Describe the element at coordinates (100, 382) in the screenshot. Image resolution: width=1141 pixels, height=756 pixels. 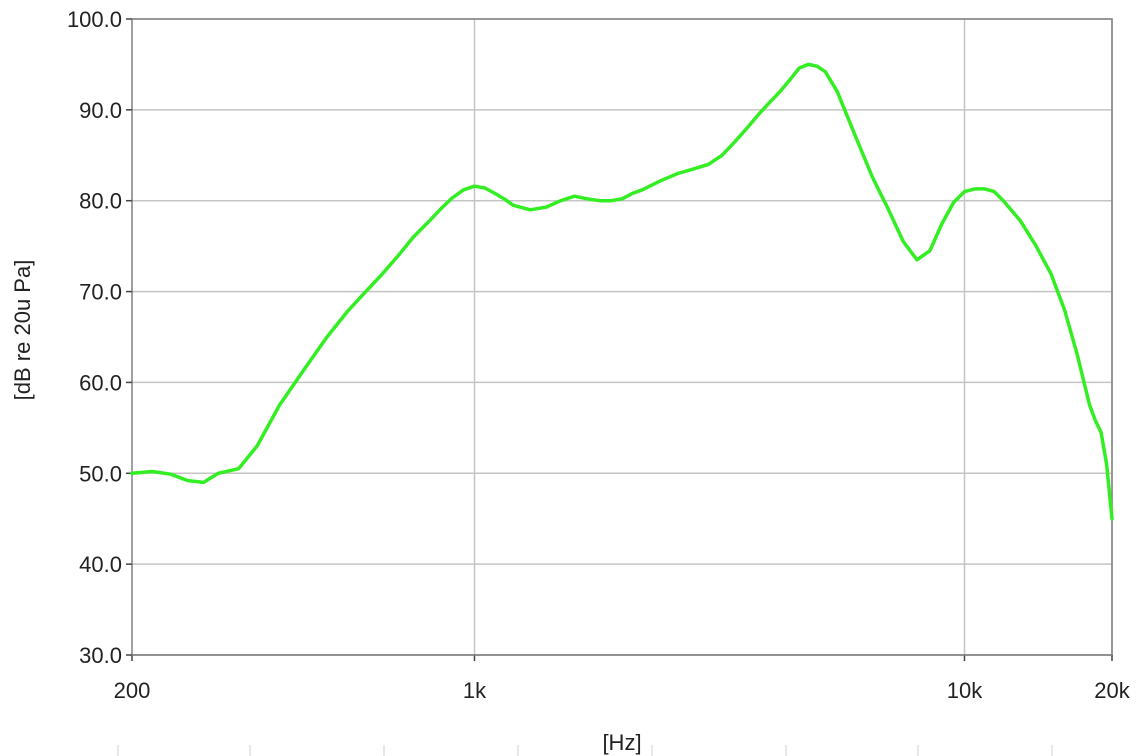
I see `y-tick-label: 60.0` at that location.